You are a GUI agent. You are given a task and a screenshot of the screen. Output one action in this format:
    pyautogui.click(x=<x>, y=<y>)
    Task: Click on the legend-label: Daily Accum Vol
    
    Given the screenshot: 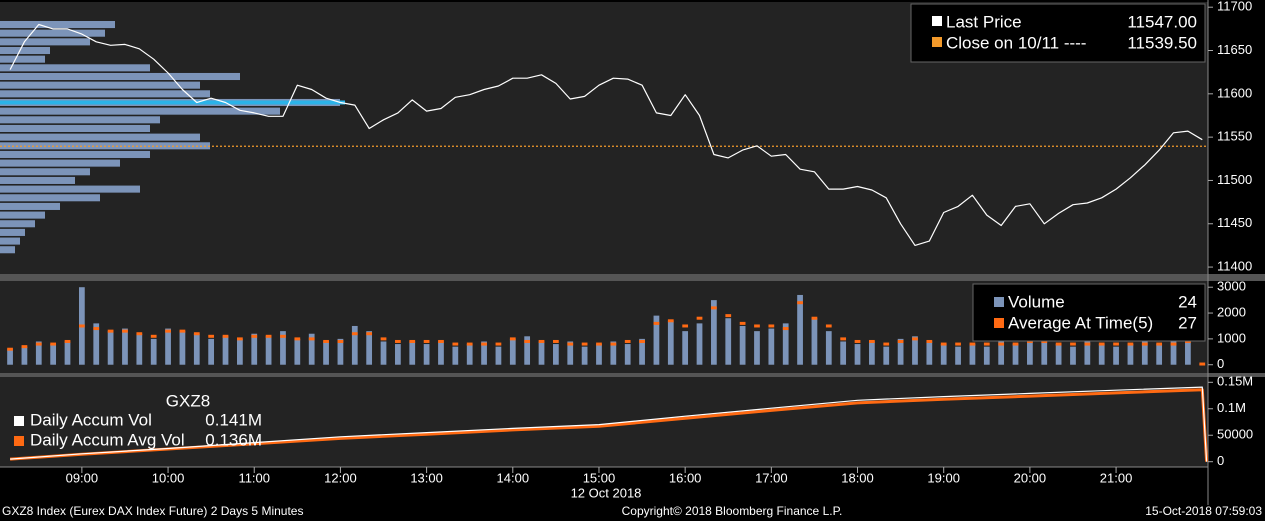 What is the action you would take?
    pyautogui.click(x=91, y=419)
    